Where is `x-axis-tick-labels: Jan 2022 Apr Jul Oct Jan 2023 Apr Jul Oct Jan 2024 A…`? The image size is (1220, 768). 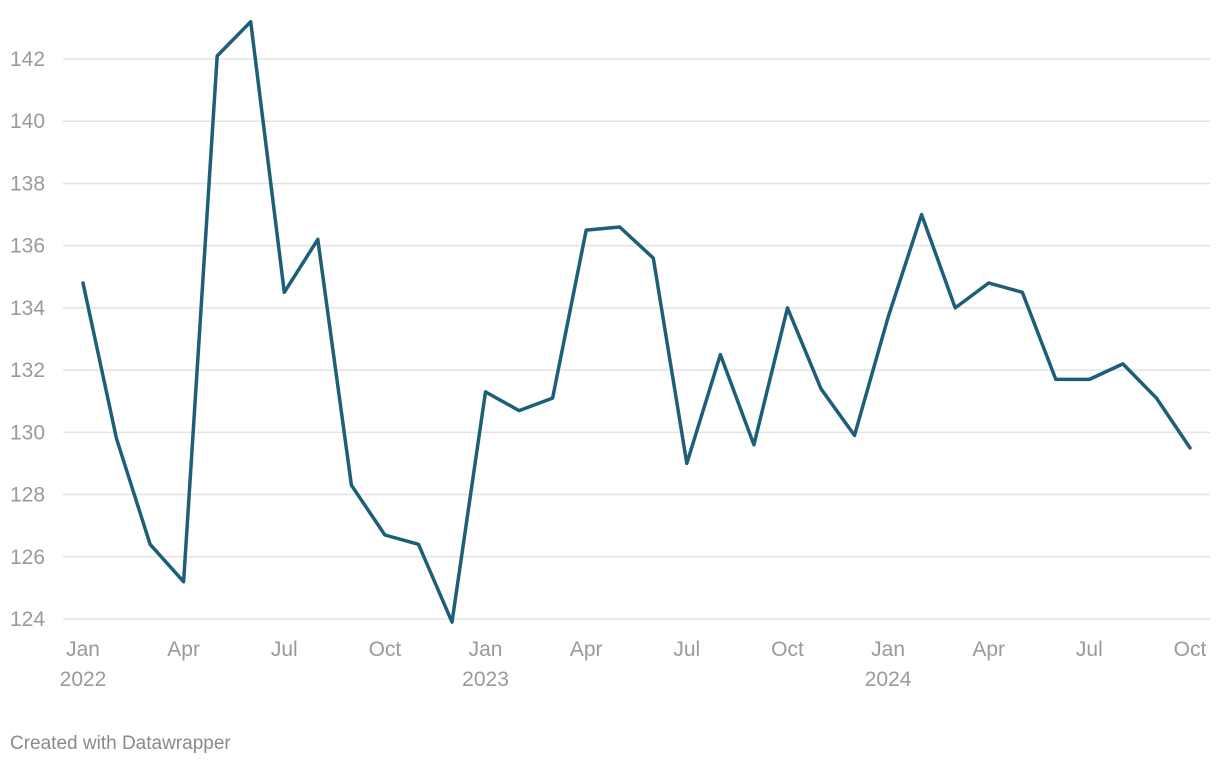 x-axis-tick-labels: Jan 2022 Apr Jul Oct Jan 2023 Apr Jul Oct Jan 2024 A… is located at coordinates (633, 664).